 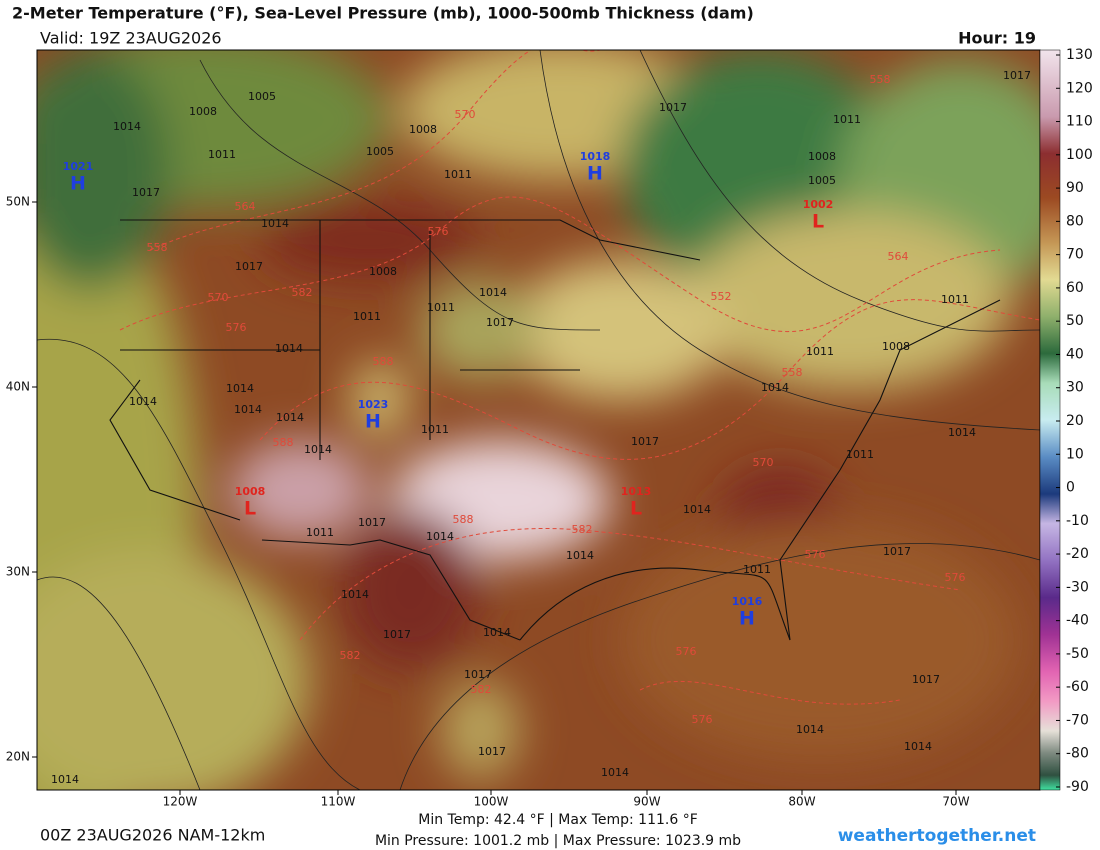 I want to click on colorbar-tick-label: 70, so click(x=1075, y=255).